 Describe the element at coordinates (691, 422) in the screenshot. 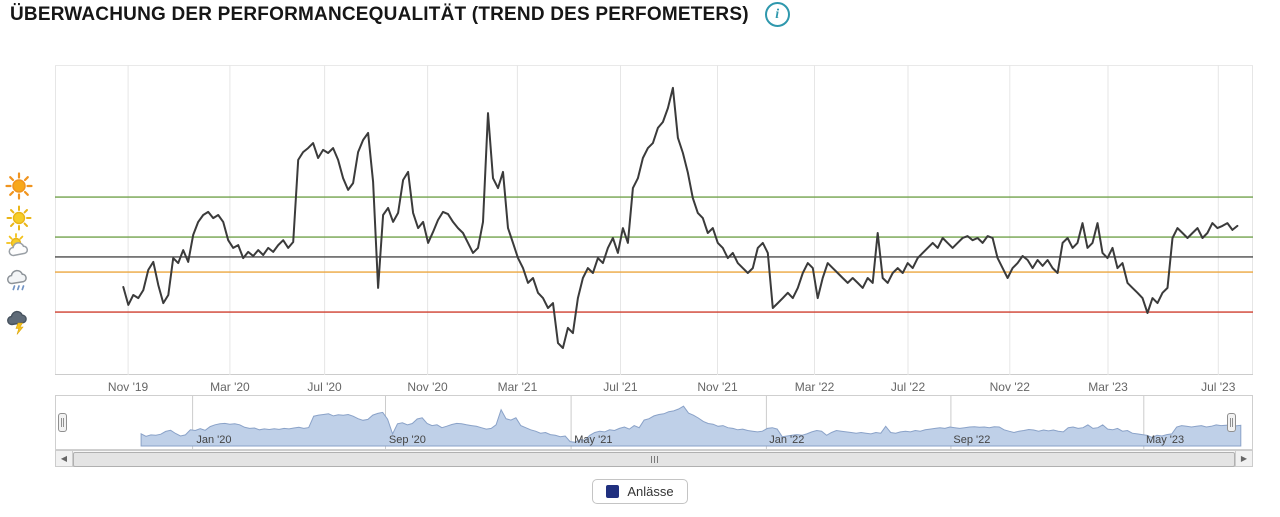

I see `navigator-svg` at that location.